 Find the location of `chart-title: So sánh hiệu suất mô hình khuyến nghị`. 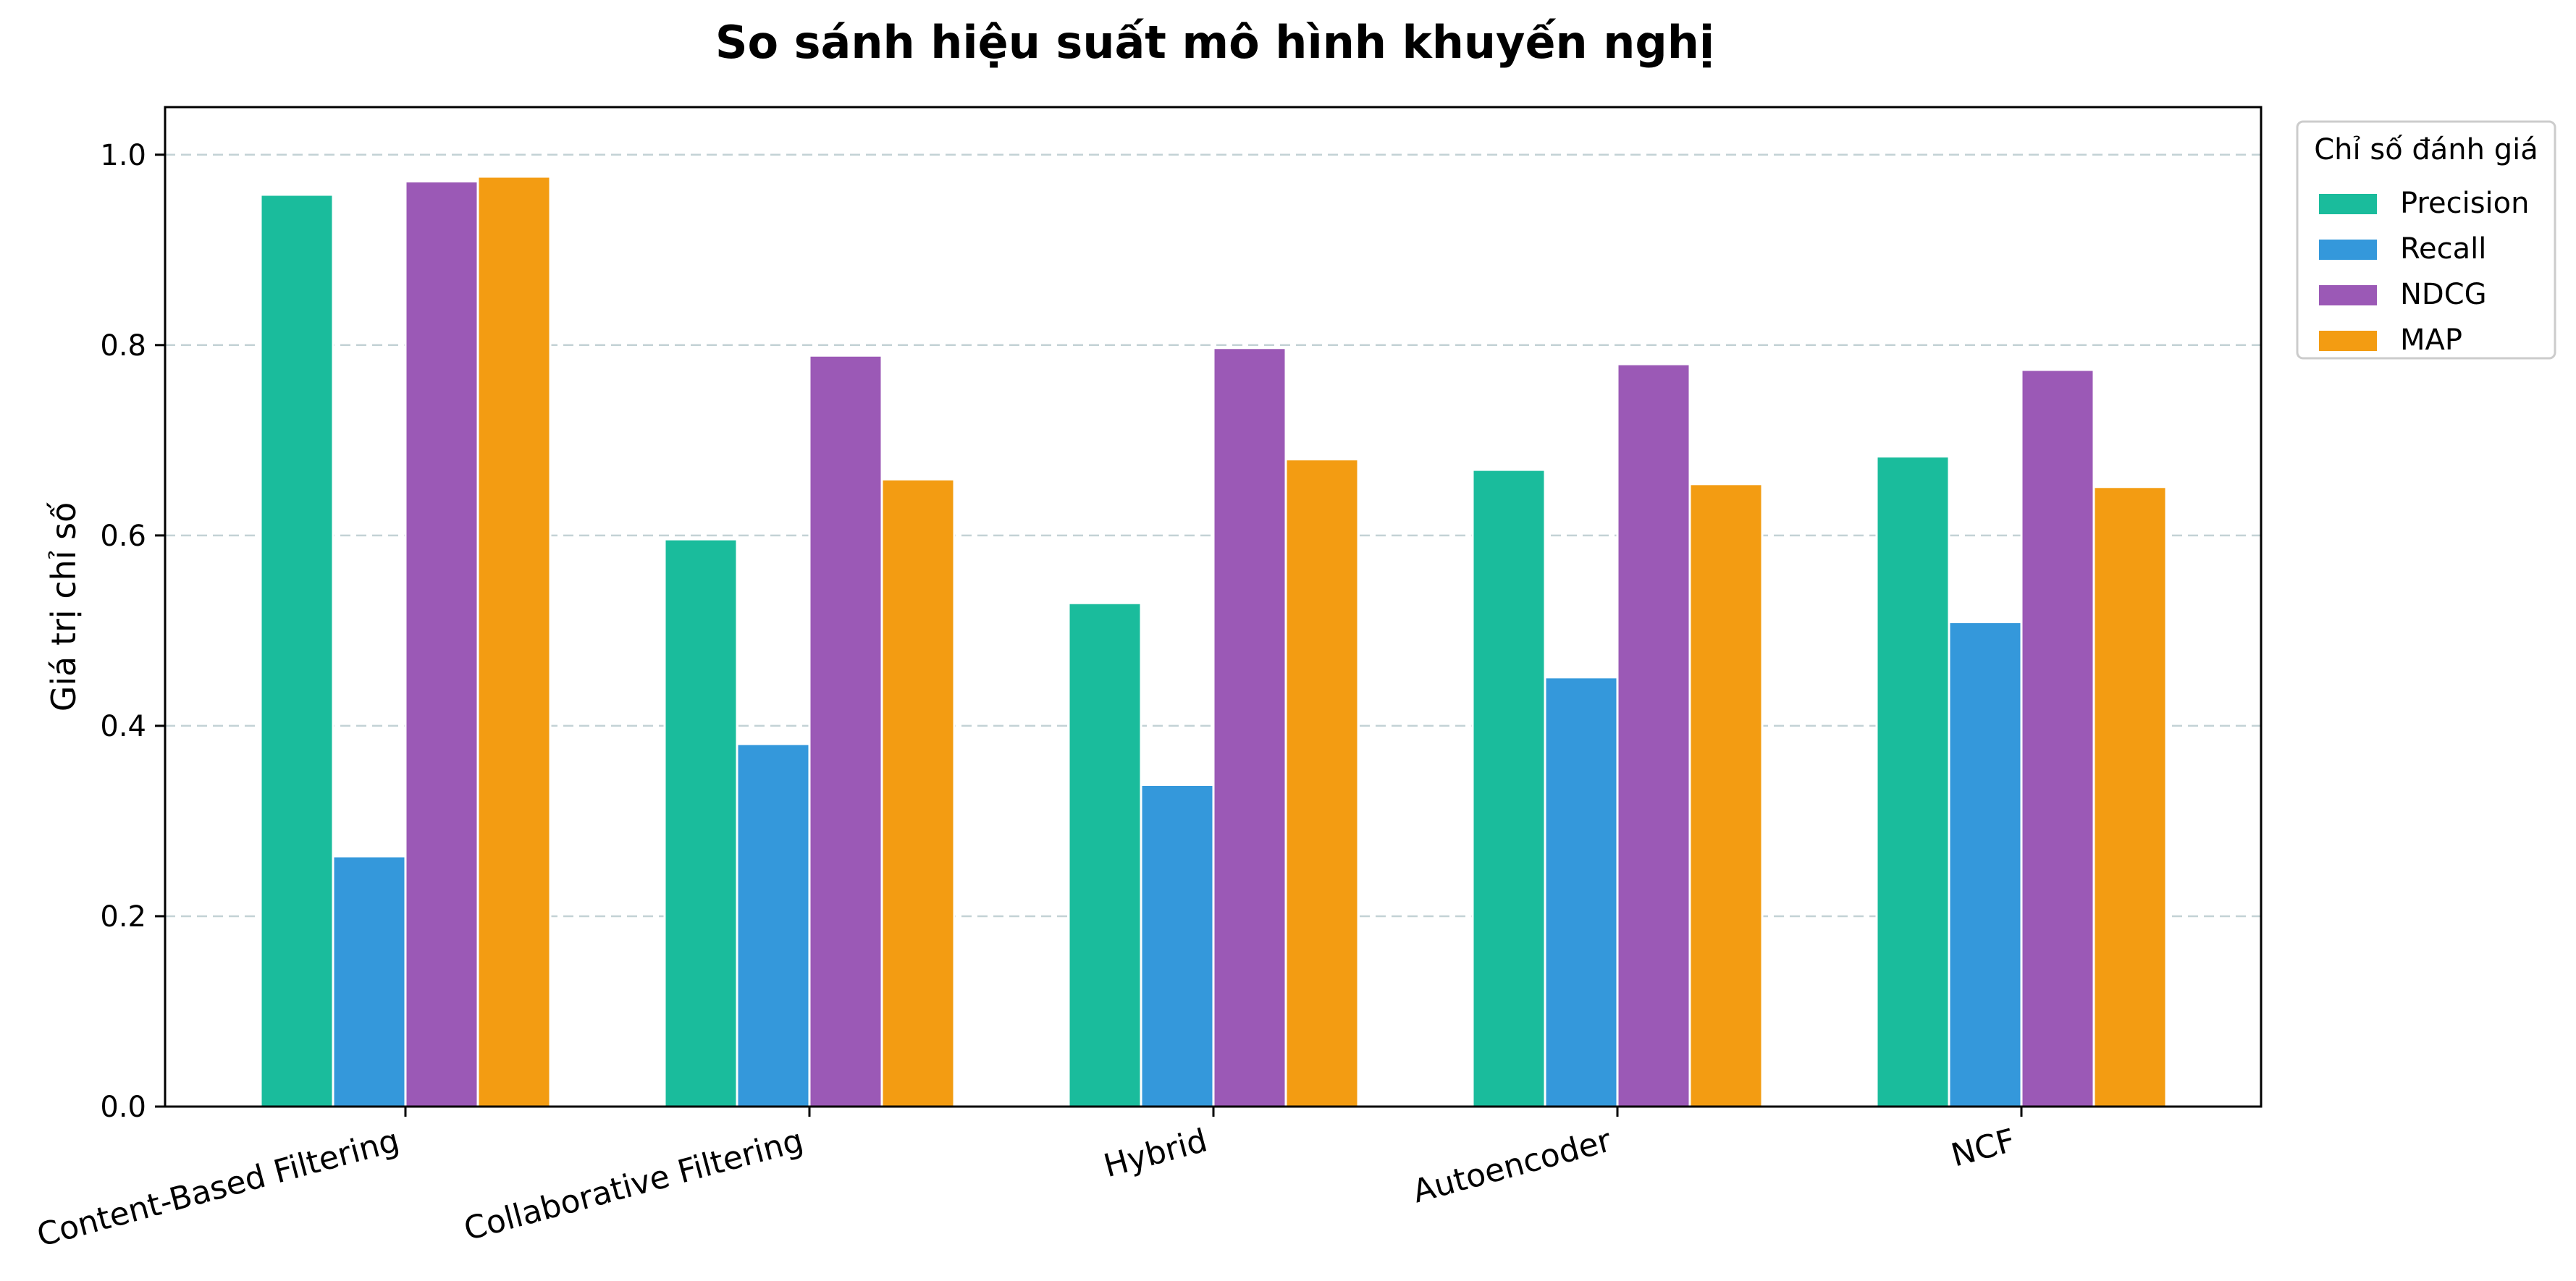

chart-title: So sánh hiệu suất mô hình khuyến nghị is located at coordinates (1214, 42).